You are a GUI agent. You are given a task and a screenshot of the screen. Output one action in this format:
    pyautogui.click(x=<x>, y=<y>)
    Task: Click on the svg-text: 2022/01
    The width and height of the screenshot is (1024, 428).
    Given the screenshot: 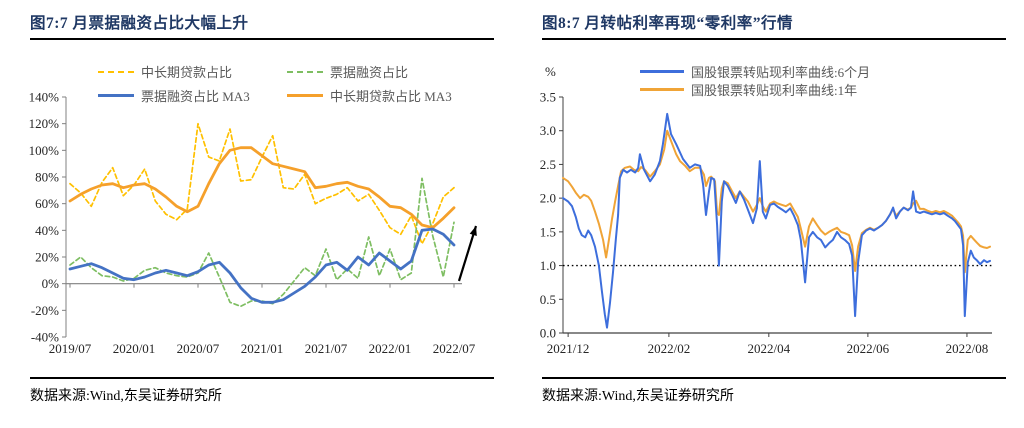 What is the action you would take?
    pyautogui.click(x=390, y=348)
    